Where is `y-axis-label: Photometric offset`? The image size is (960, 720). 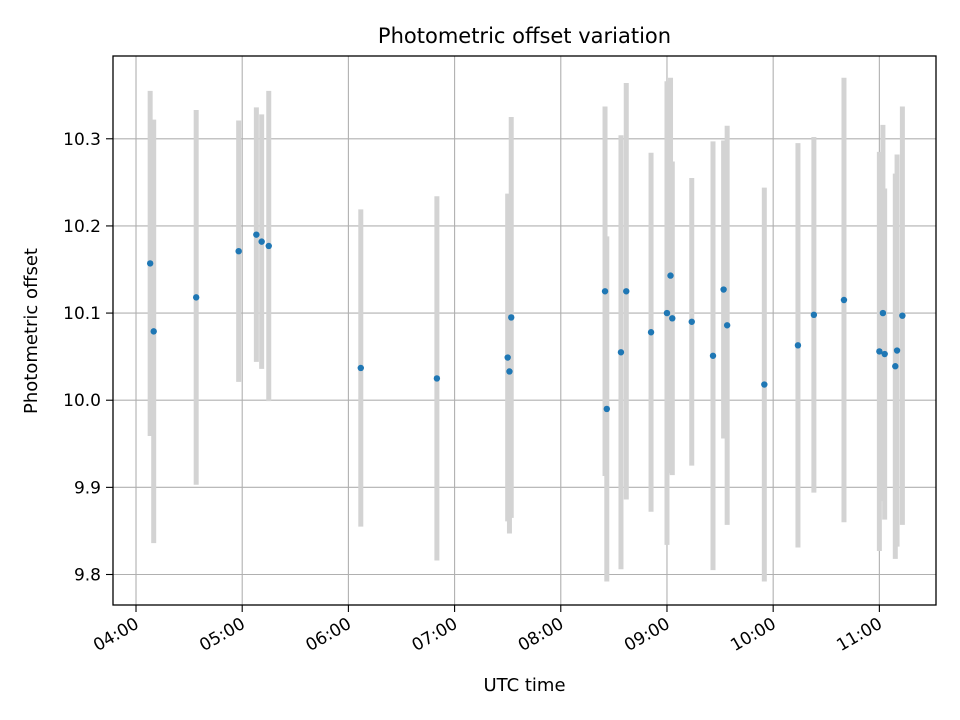 y-axis-label: Photometric offset is located at coordinates (31, 331).